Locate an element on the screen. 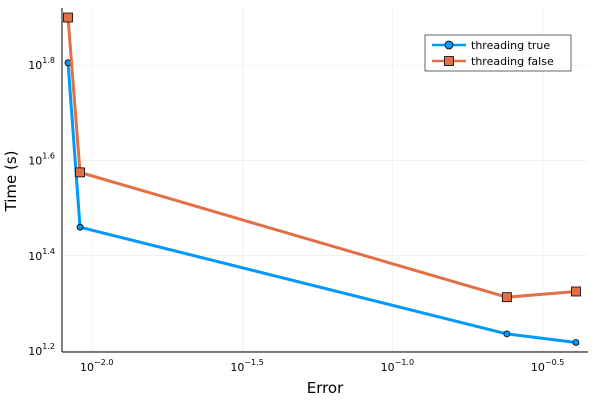 The image size is (600, 400). y-tick-exponent: 1.6 is located at coordinates (48, 155).